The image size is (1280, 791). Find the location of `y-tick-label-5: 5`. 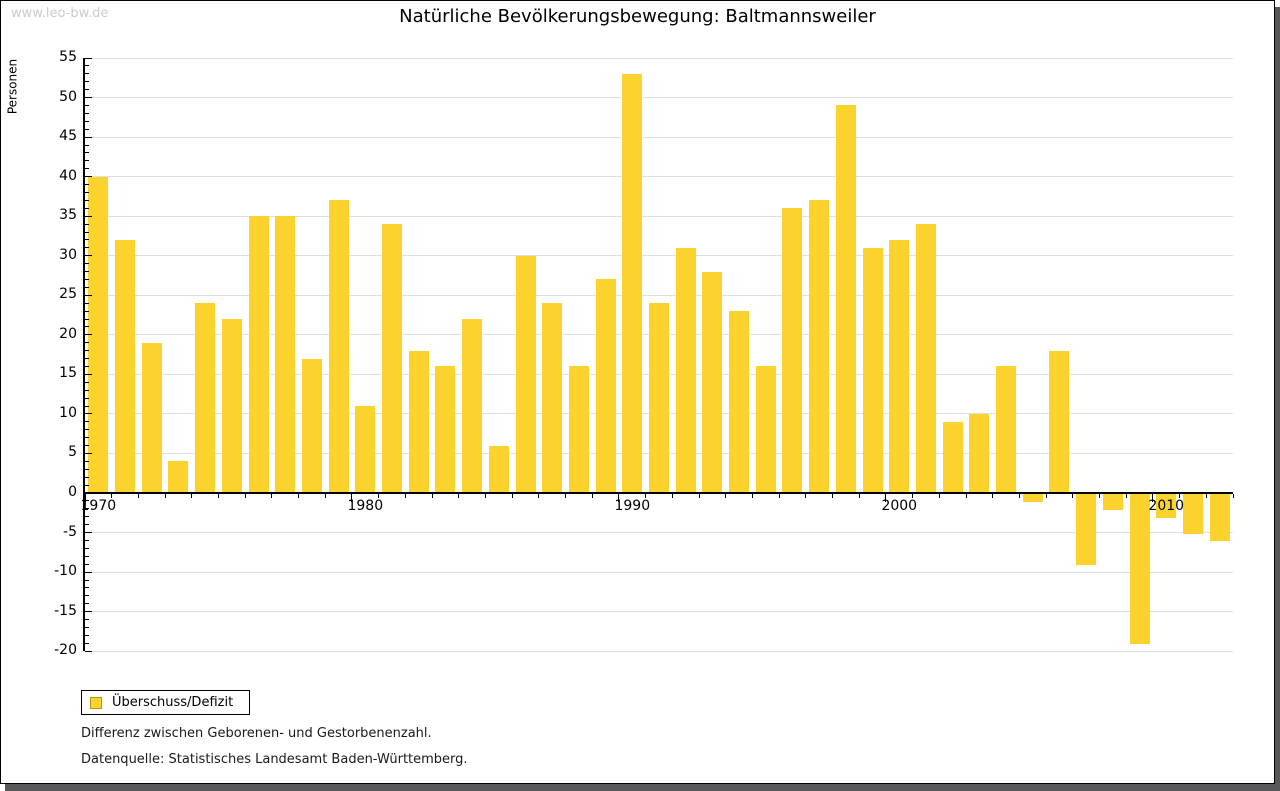

y-tick-label-5: 5 is located at coordinates (72, 452).